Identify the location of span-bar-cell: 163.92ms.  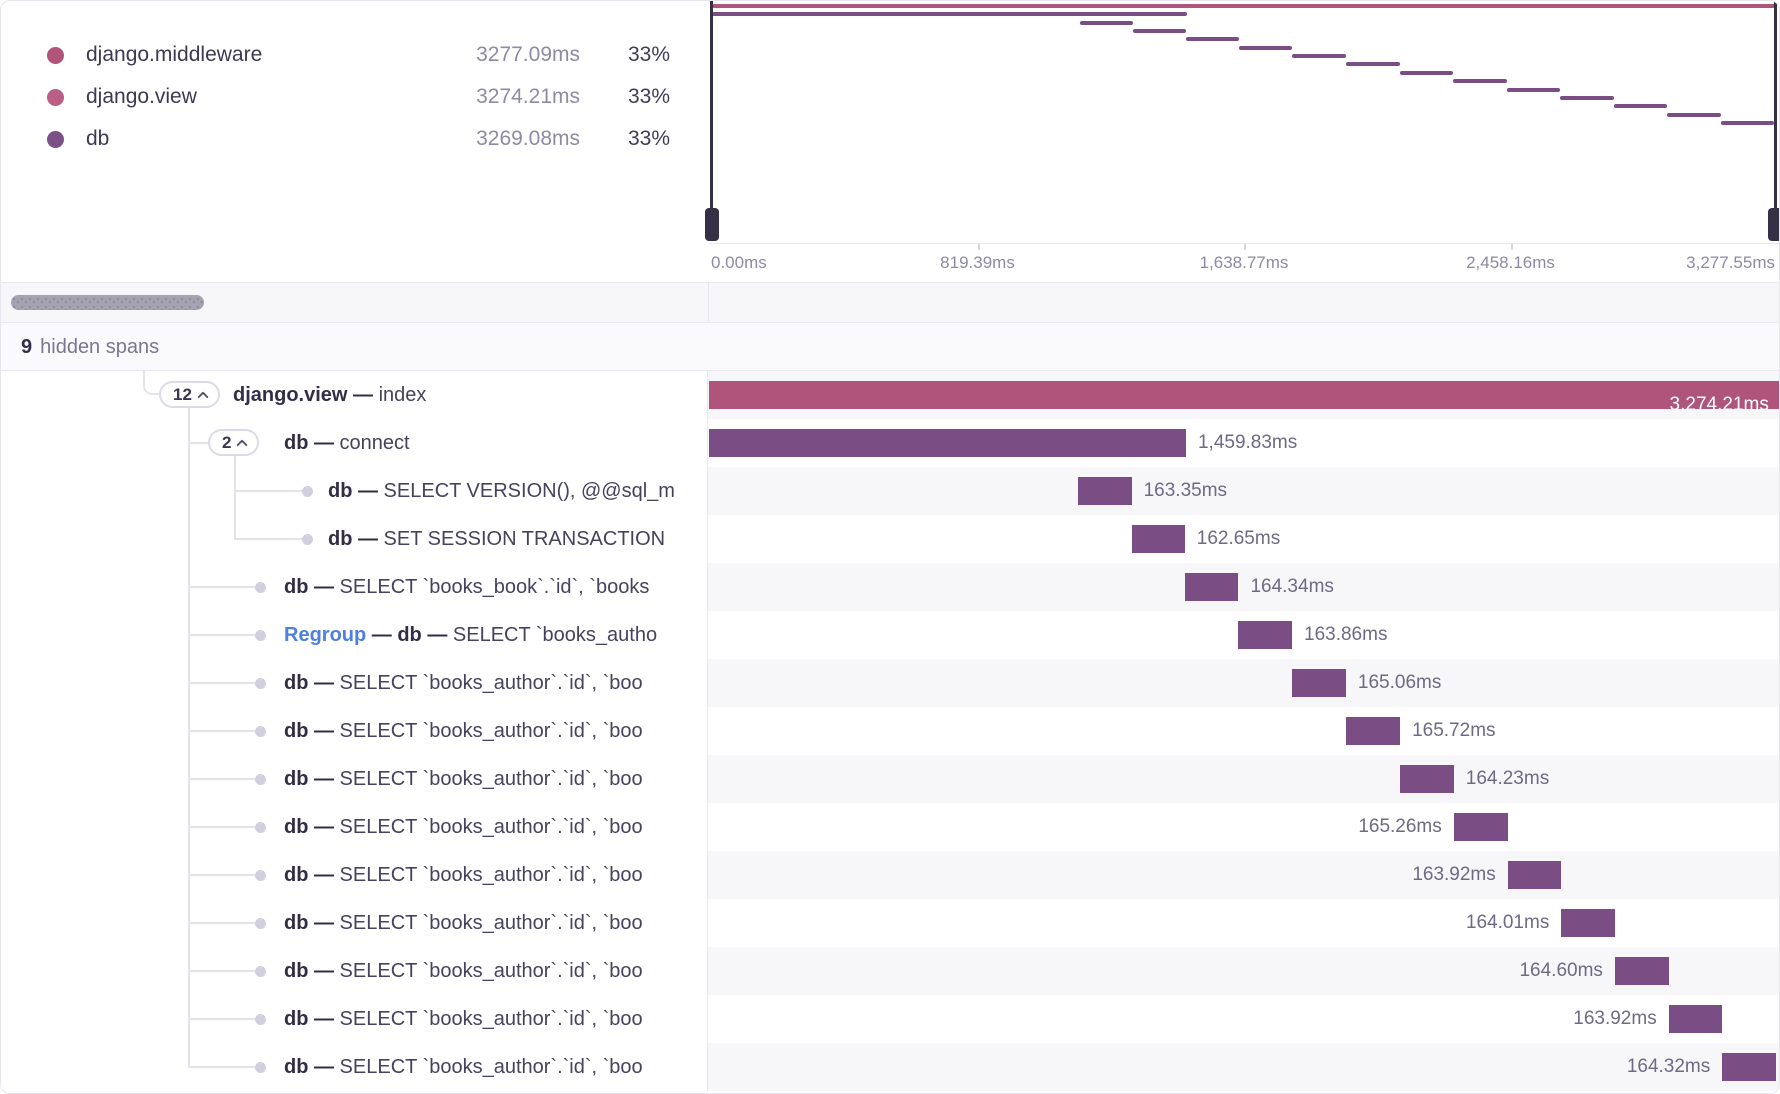
(1243, 875).